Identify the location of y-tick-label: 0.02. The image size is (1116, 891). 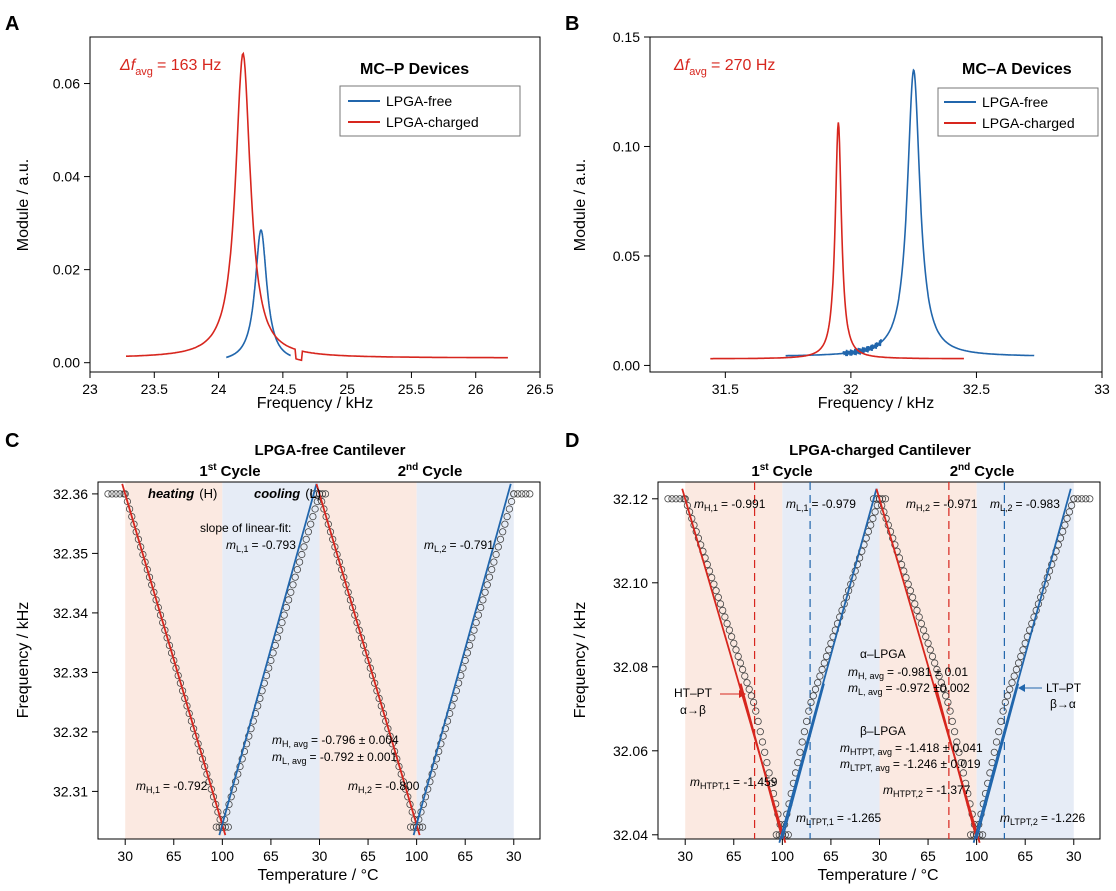
(66, 270).